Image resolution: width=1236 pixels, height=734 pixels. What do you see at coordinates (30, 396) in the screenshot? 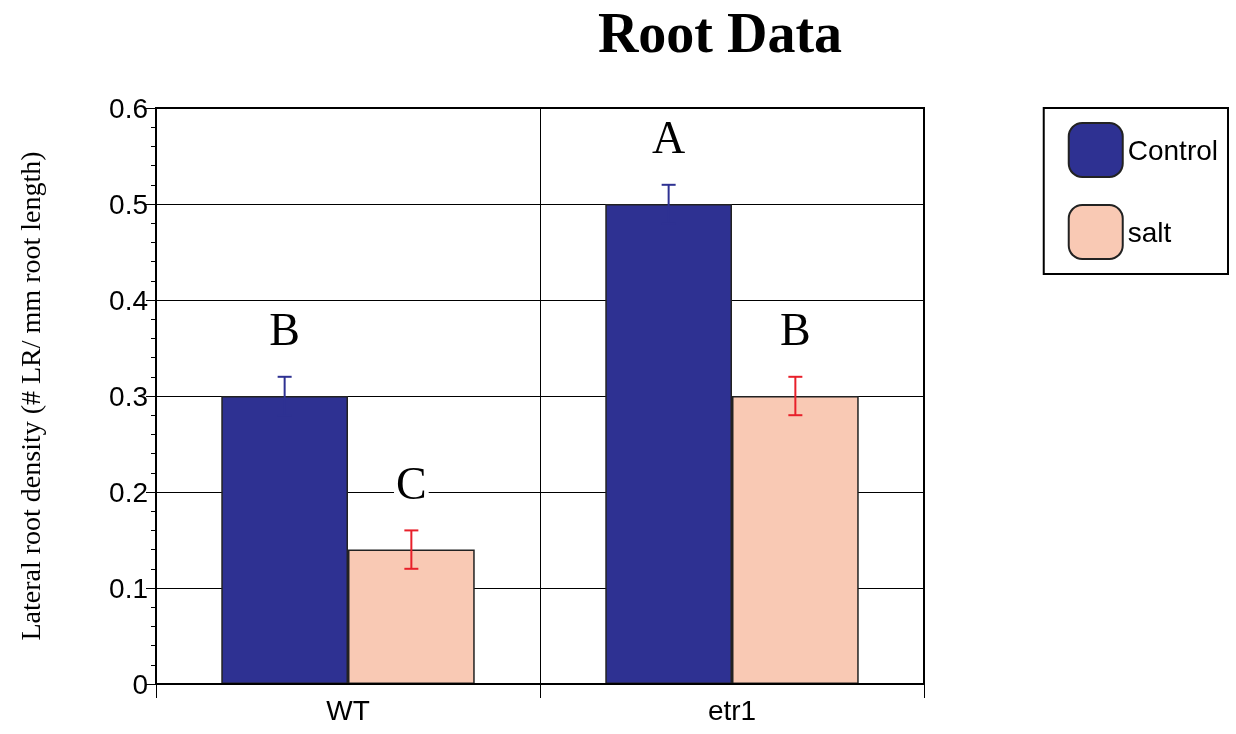
I see `y-axis-title: Lateral root density (# LR/ mm root length)` at bounding box center [30, 396].